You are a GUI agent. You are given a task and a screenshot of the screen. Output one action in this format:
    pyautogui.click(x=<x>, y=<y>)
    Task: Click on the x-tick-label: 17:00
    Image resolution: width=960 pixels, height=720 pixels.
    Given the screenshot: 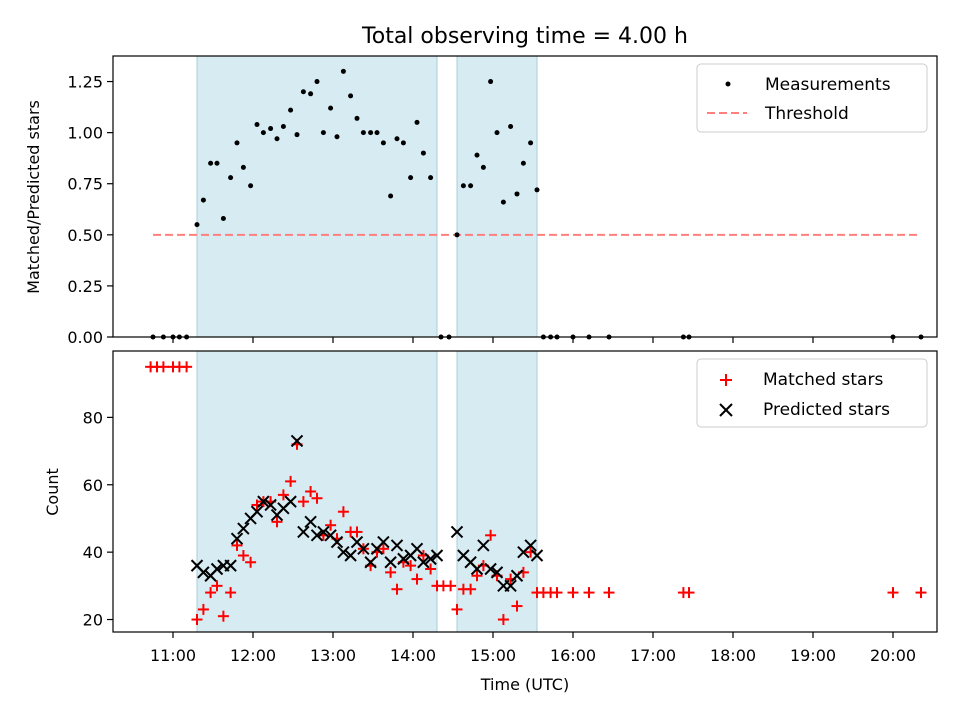 What is the action you would take?
    pyautogui.click(x=653, y=655)
    